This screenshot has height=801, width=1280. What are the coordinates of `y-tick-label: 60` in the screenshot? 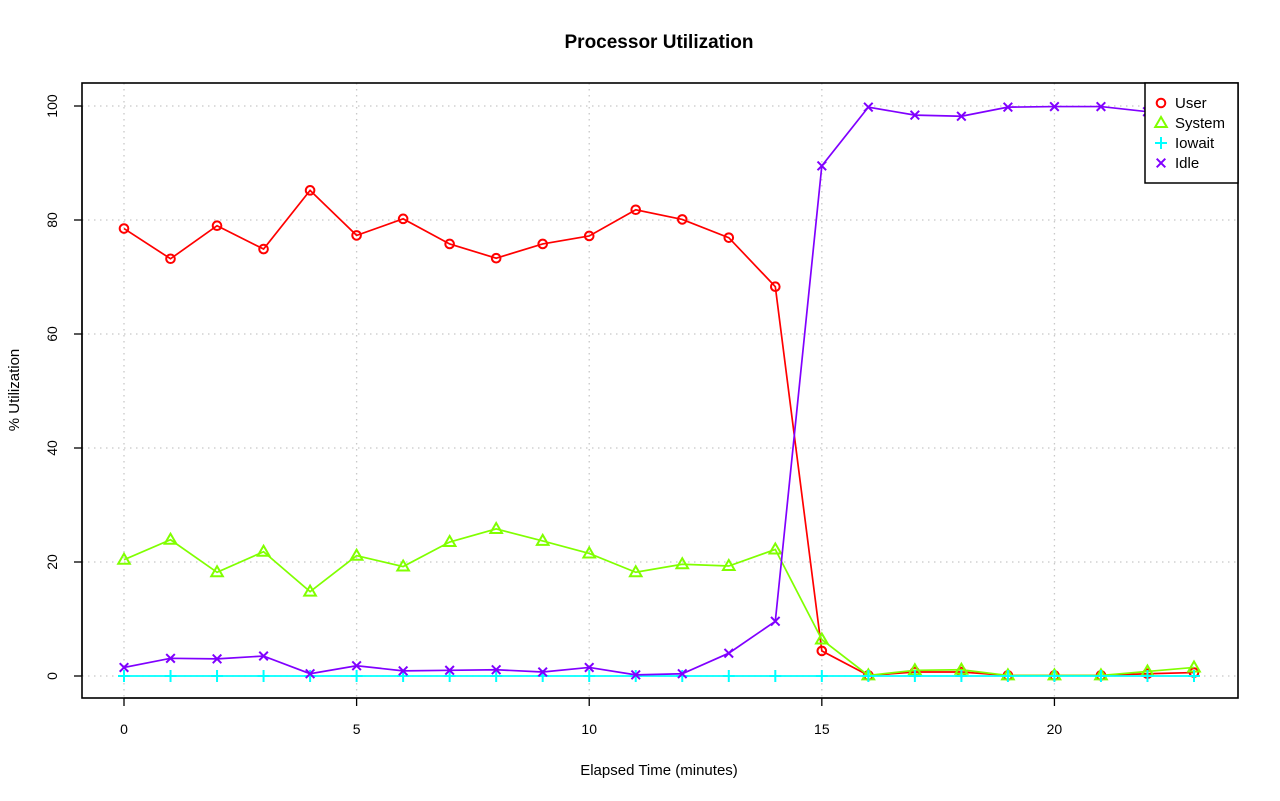 It's located at (52, 334).